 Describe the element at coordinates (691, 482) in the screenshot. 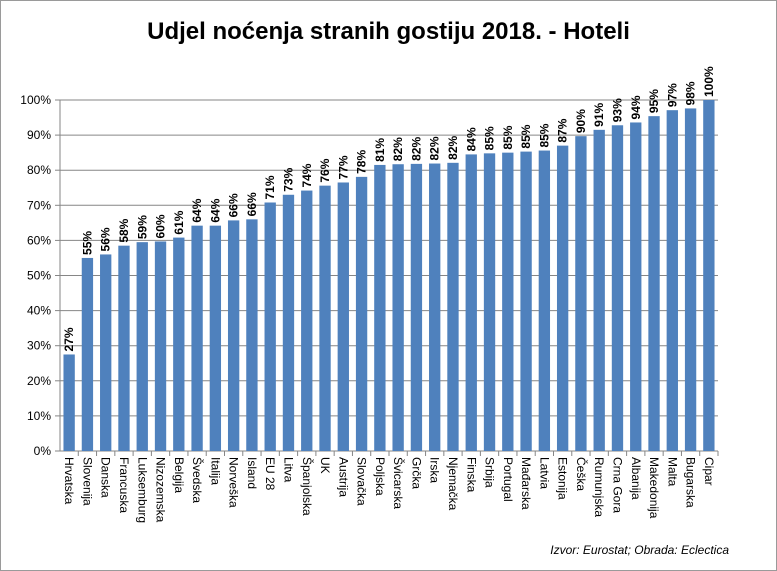

I see `category-label: Bugarska` at that location.